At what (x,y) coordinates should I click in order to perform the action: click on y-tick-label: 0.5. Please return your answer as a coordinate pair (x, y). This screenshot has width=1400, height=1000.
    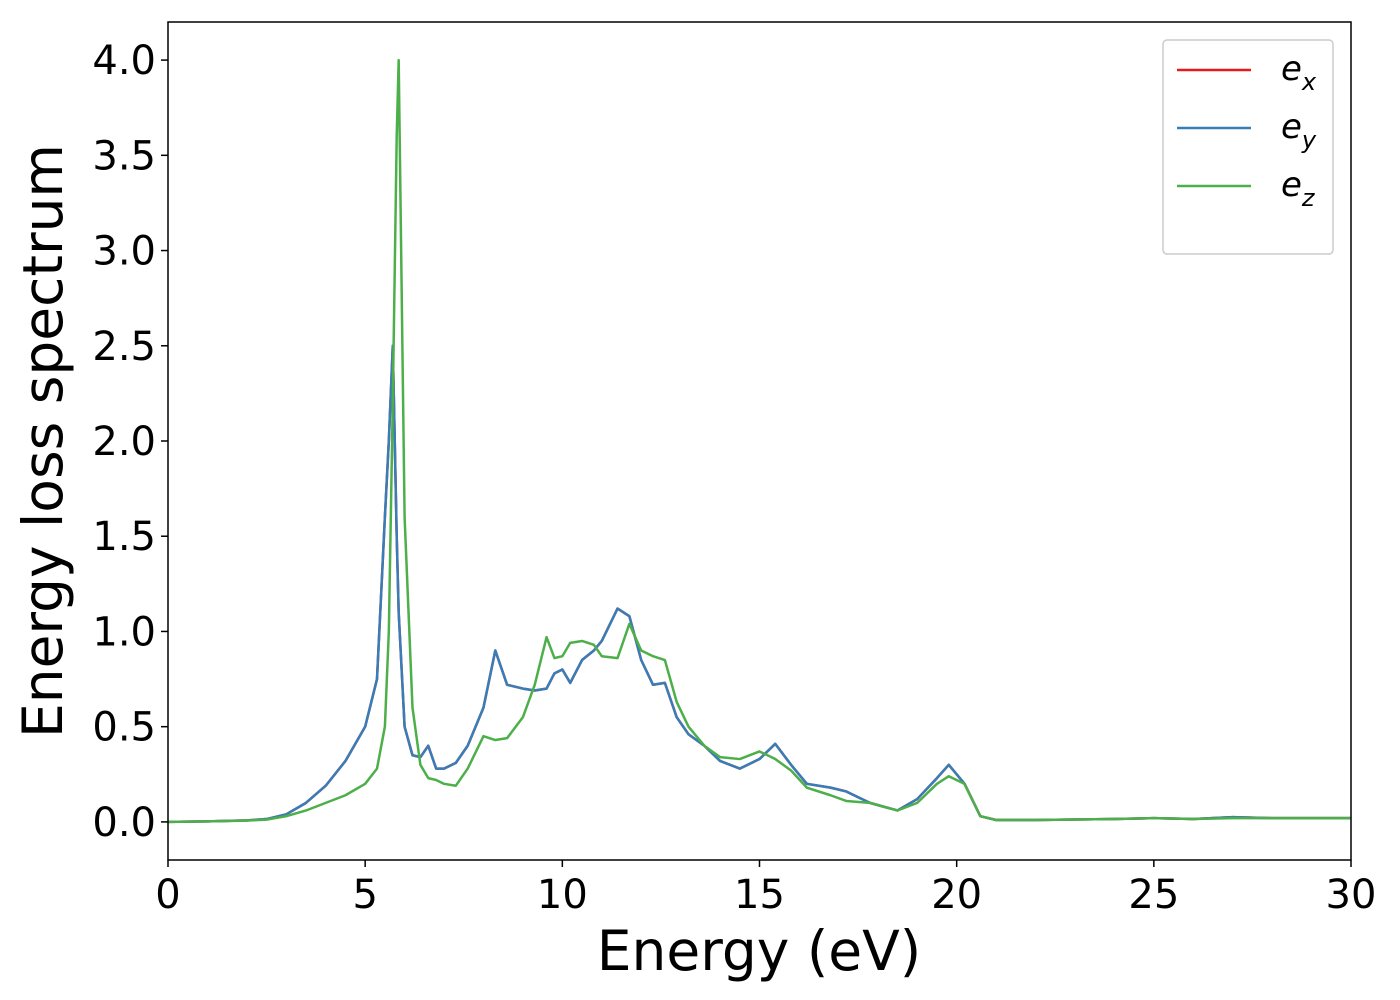
    Looking at the image, I should click on (124, 728).